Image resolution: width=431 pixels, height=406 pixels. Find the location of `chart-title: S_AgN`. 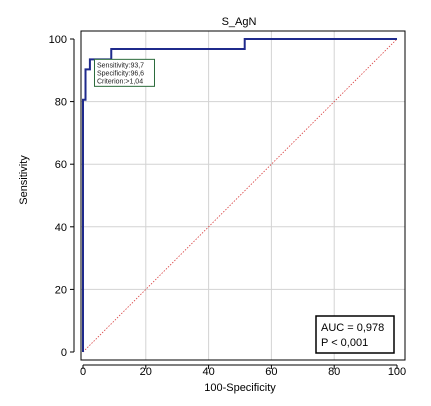

chart-title: S_AgN is located at coordinates (239, 22).